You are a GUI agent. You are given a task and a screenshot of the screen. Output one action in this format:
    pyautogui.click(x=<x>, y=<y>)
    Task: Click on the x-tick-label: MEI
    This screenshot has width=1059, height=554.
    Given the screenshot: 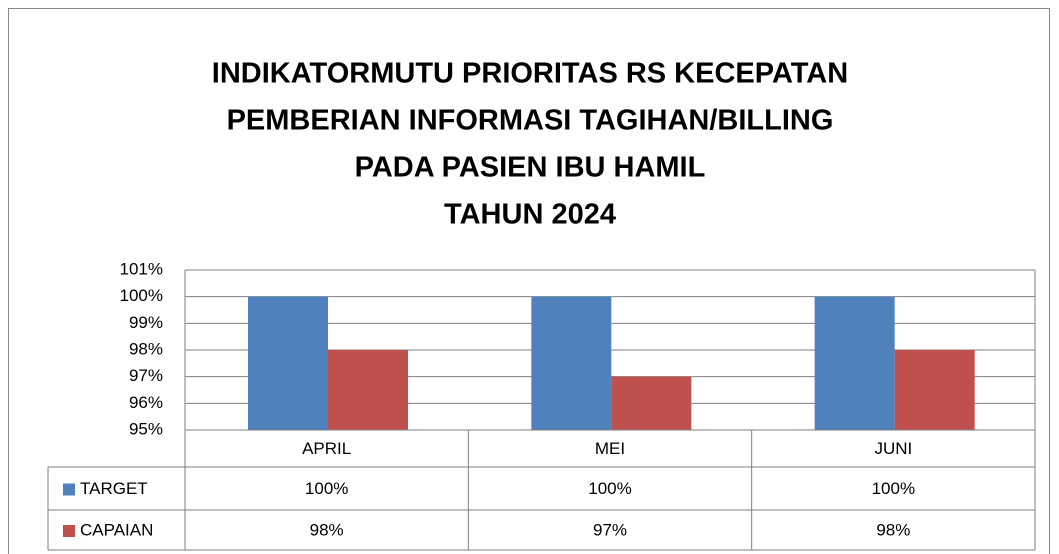 What is the action you would take?
    pyautogui.click(x=610, y=448)
    